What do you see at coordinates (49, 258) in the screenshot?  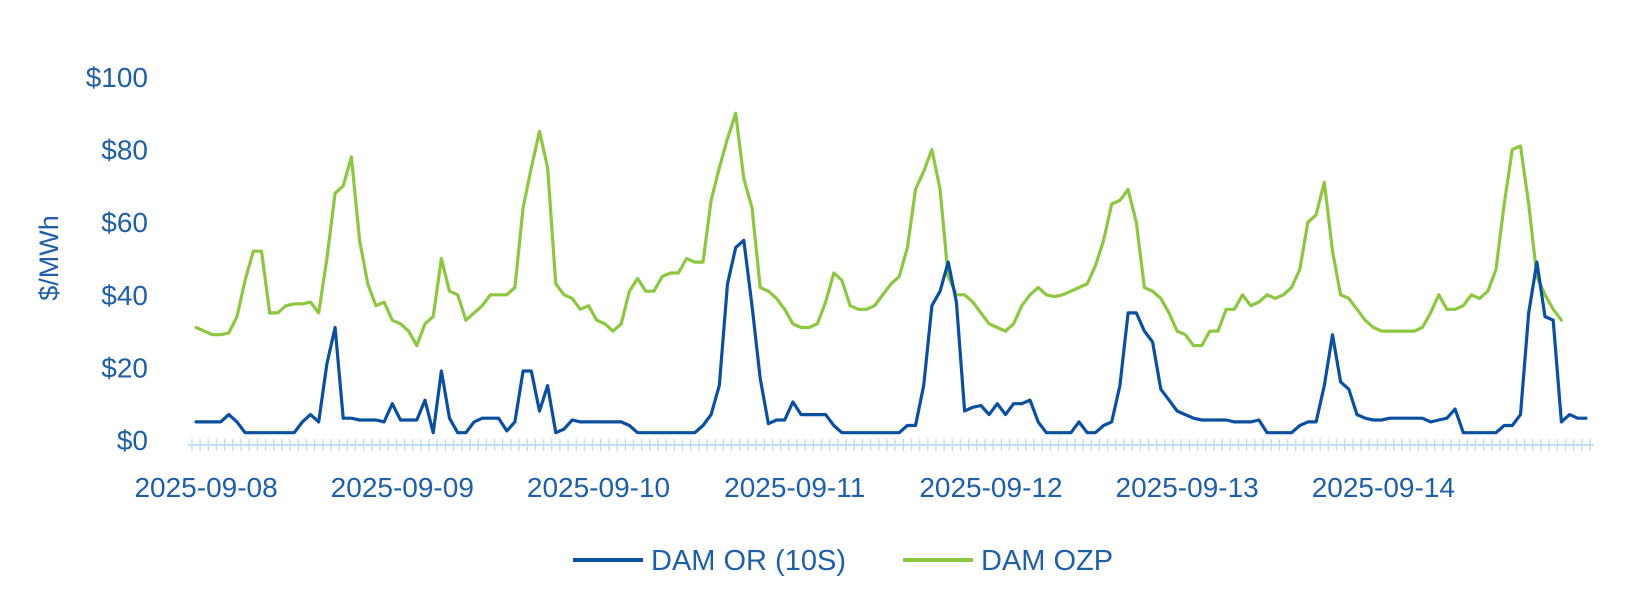 I see `y-axis-title: $/MWh` at bounding box center [49, 258].